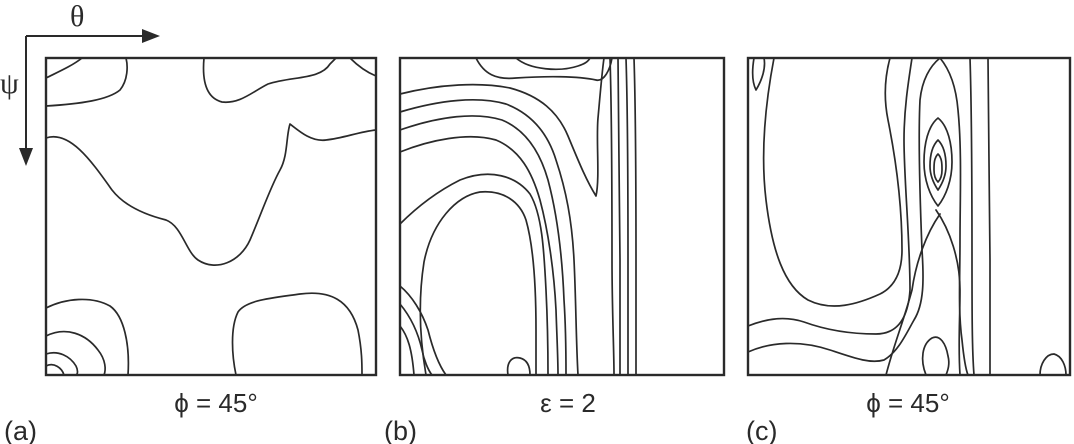 Image resolution: width=1074 pixels, height=444 pixels. I want to click on panel-b-letter: (b), so click(400, 430).